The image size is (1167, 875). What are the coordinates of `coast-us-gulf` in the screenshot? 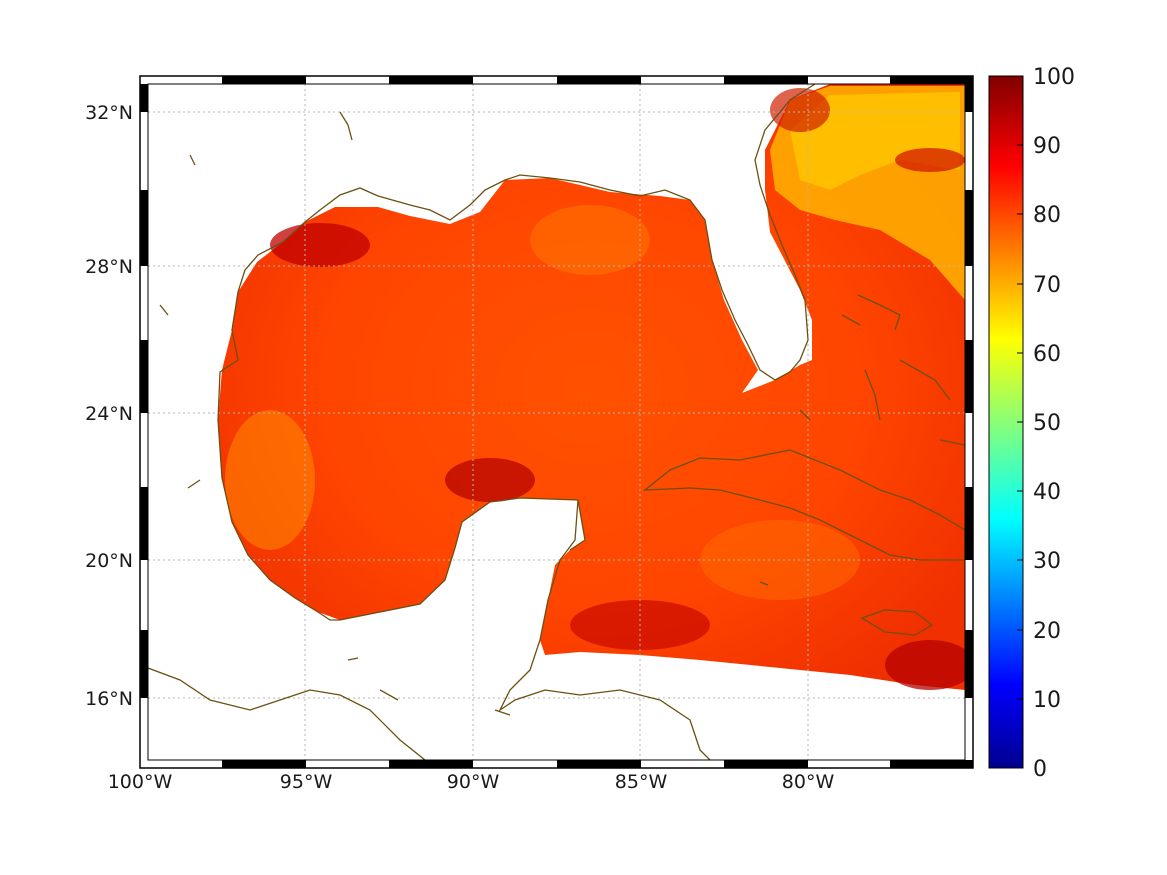 It's located at (401, 456).